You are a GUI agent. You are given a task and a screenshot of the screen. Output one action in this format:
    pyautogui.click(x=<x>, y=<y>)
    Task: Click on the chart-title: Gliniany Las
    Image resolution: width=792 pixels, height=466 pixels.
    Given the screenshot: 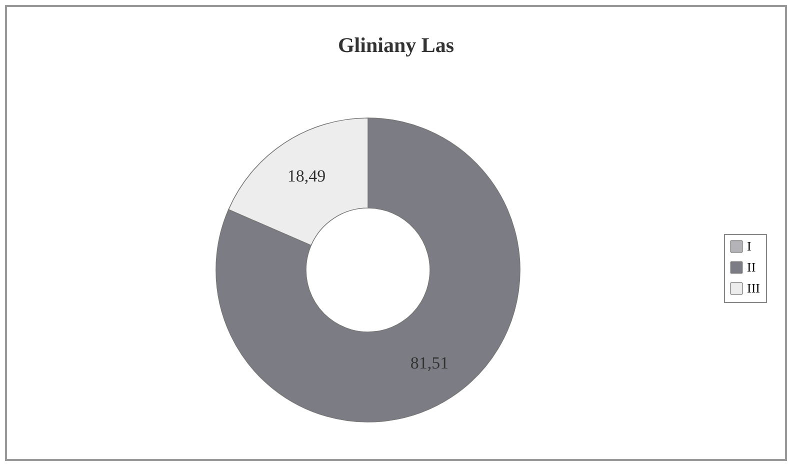 What is the action you would take?
    pyautogui.click(x=396, y=45)
    